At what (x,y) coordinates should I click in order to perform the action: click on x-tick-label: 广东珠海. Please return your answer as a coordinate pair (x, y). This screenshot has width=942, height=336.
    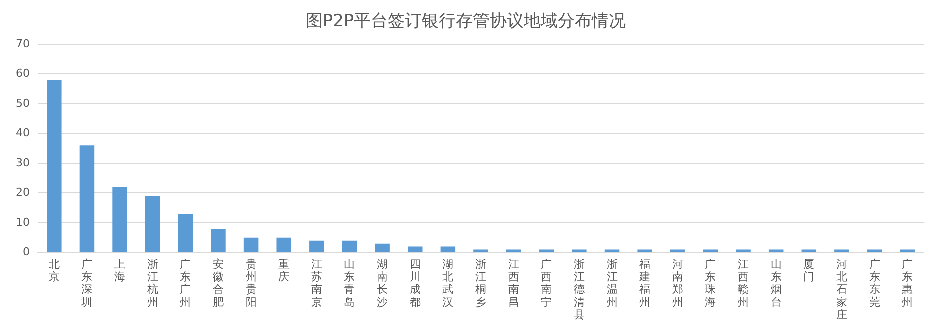
    Looking at the image, I should click on (710, 283).